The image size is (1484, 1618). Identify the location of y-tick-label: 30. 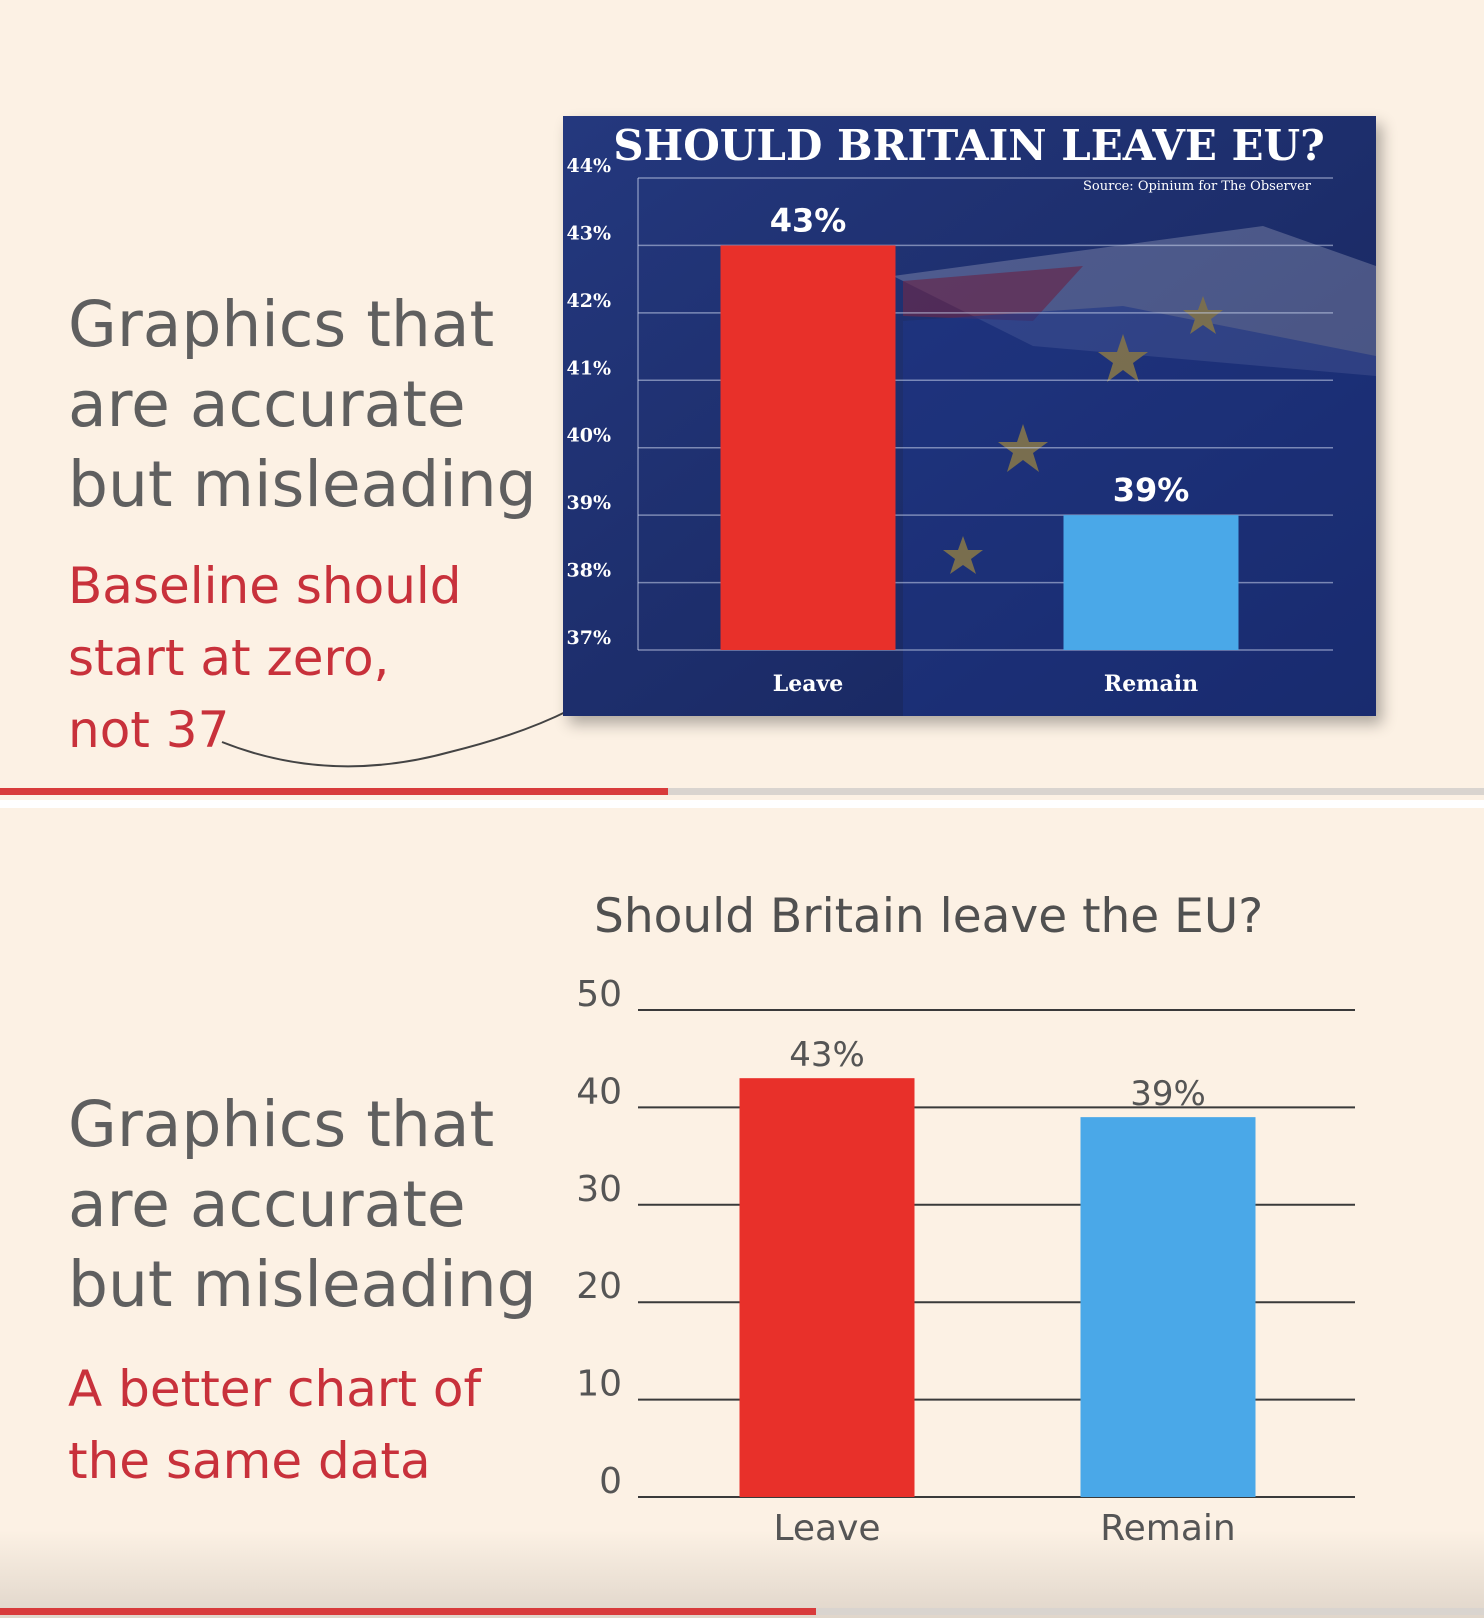
(599, 1189).